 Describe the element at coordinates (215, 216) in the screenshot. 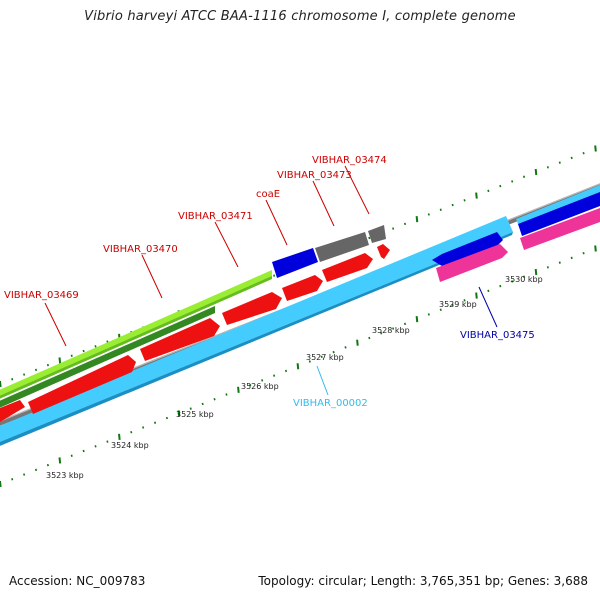

I see `label-vibhar-03471: VIBHAR_03471` at that location.